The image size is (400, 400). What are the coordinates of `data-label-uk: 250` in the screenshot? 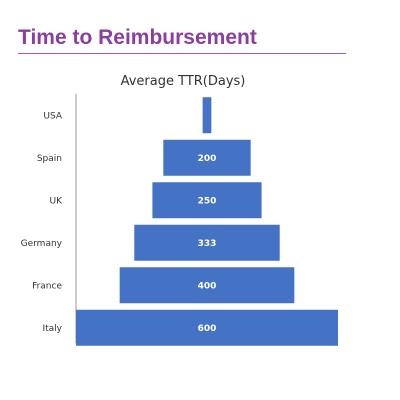 It's located at (207, 201).